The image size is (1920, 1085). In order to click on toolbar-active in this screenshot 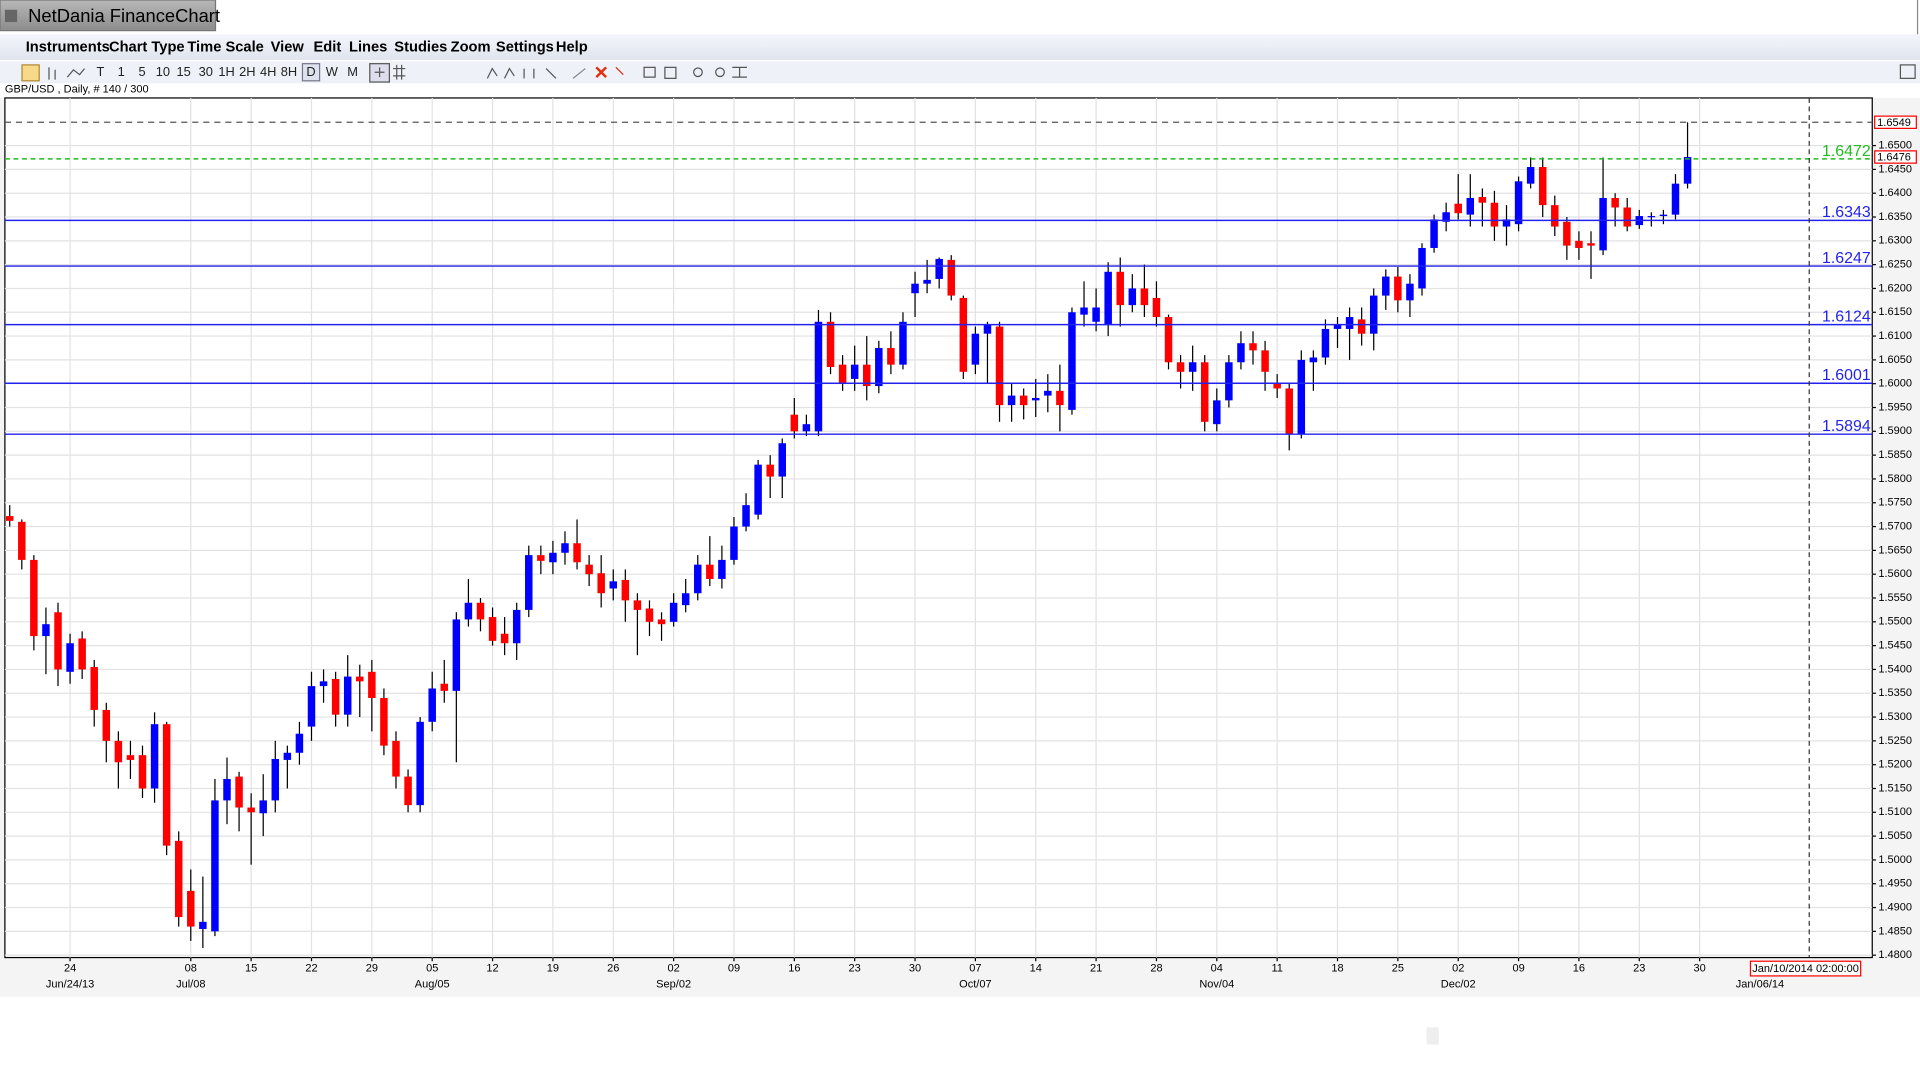, I will do `click(311, 72)`.